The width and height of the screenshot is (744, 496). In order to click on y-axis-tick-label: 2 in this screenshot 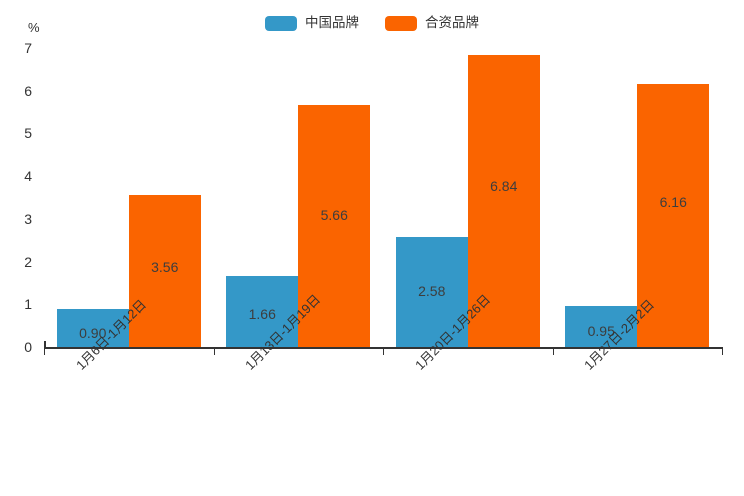, I will do `click(28, 261)`.